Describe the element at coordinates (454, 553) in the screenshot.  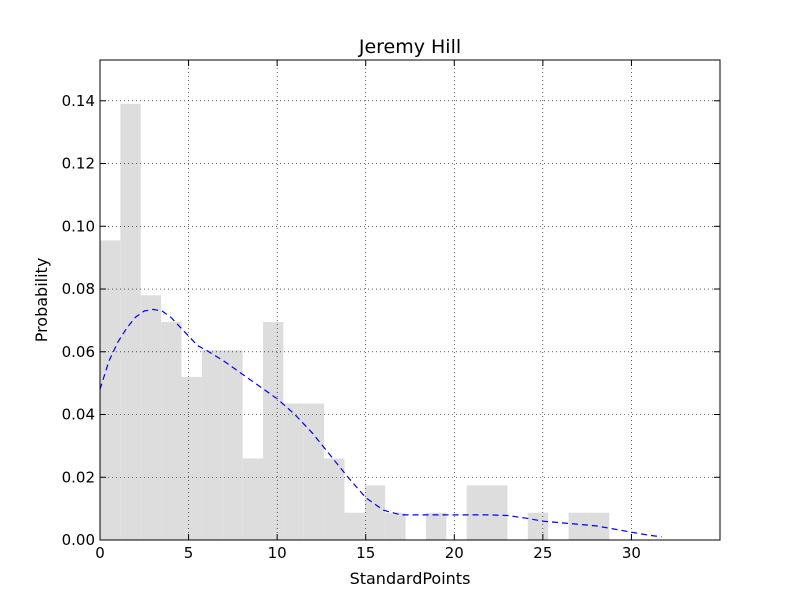
I see `x-tick-label: 20` at that location.